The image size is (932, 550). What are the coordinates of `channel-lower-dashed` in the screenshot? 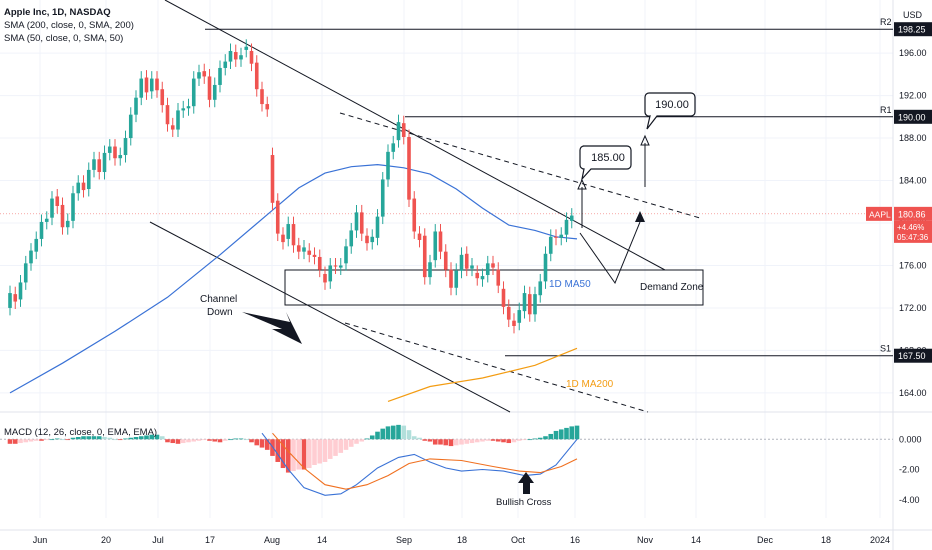 It's located at (496, 367).